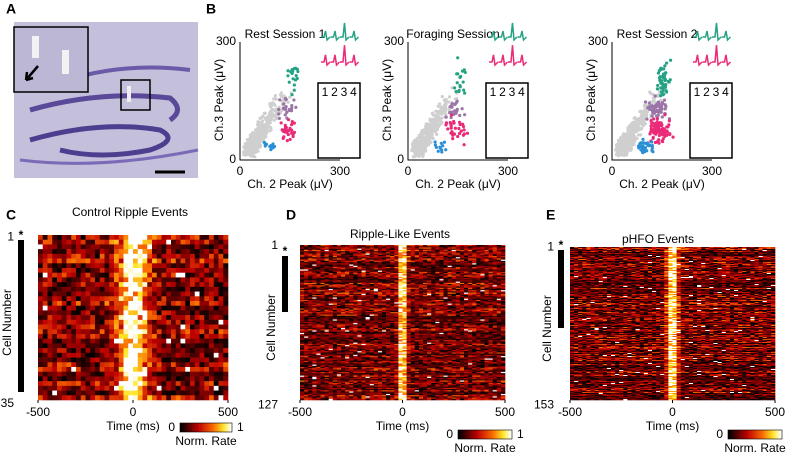 This screenshot has width=788, height=456. I want to click on waveform, so click(726, 36).